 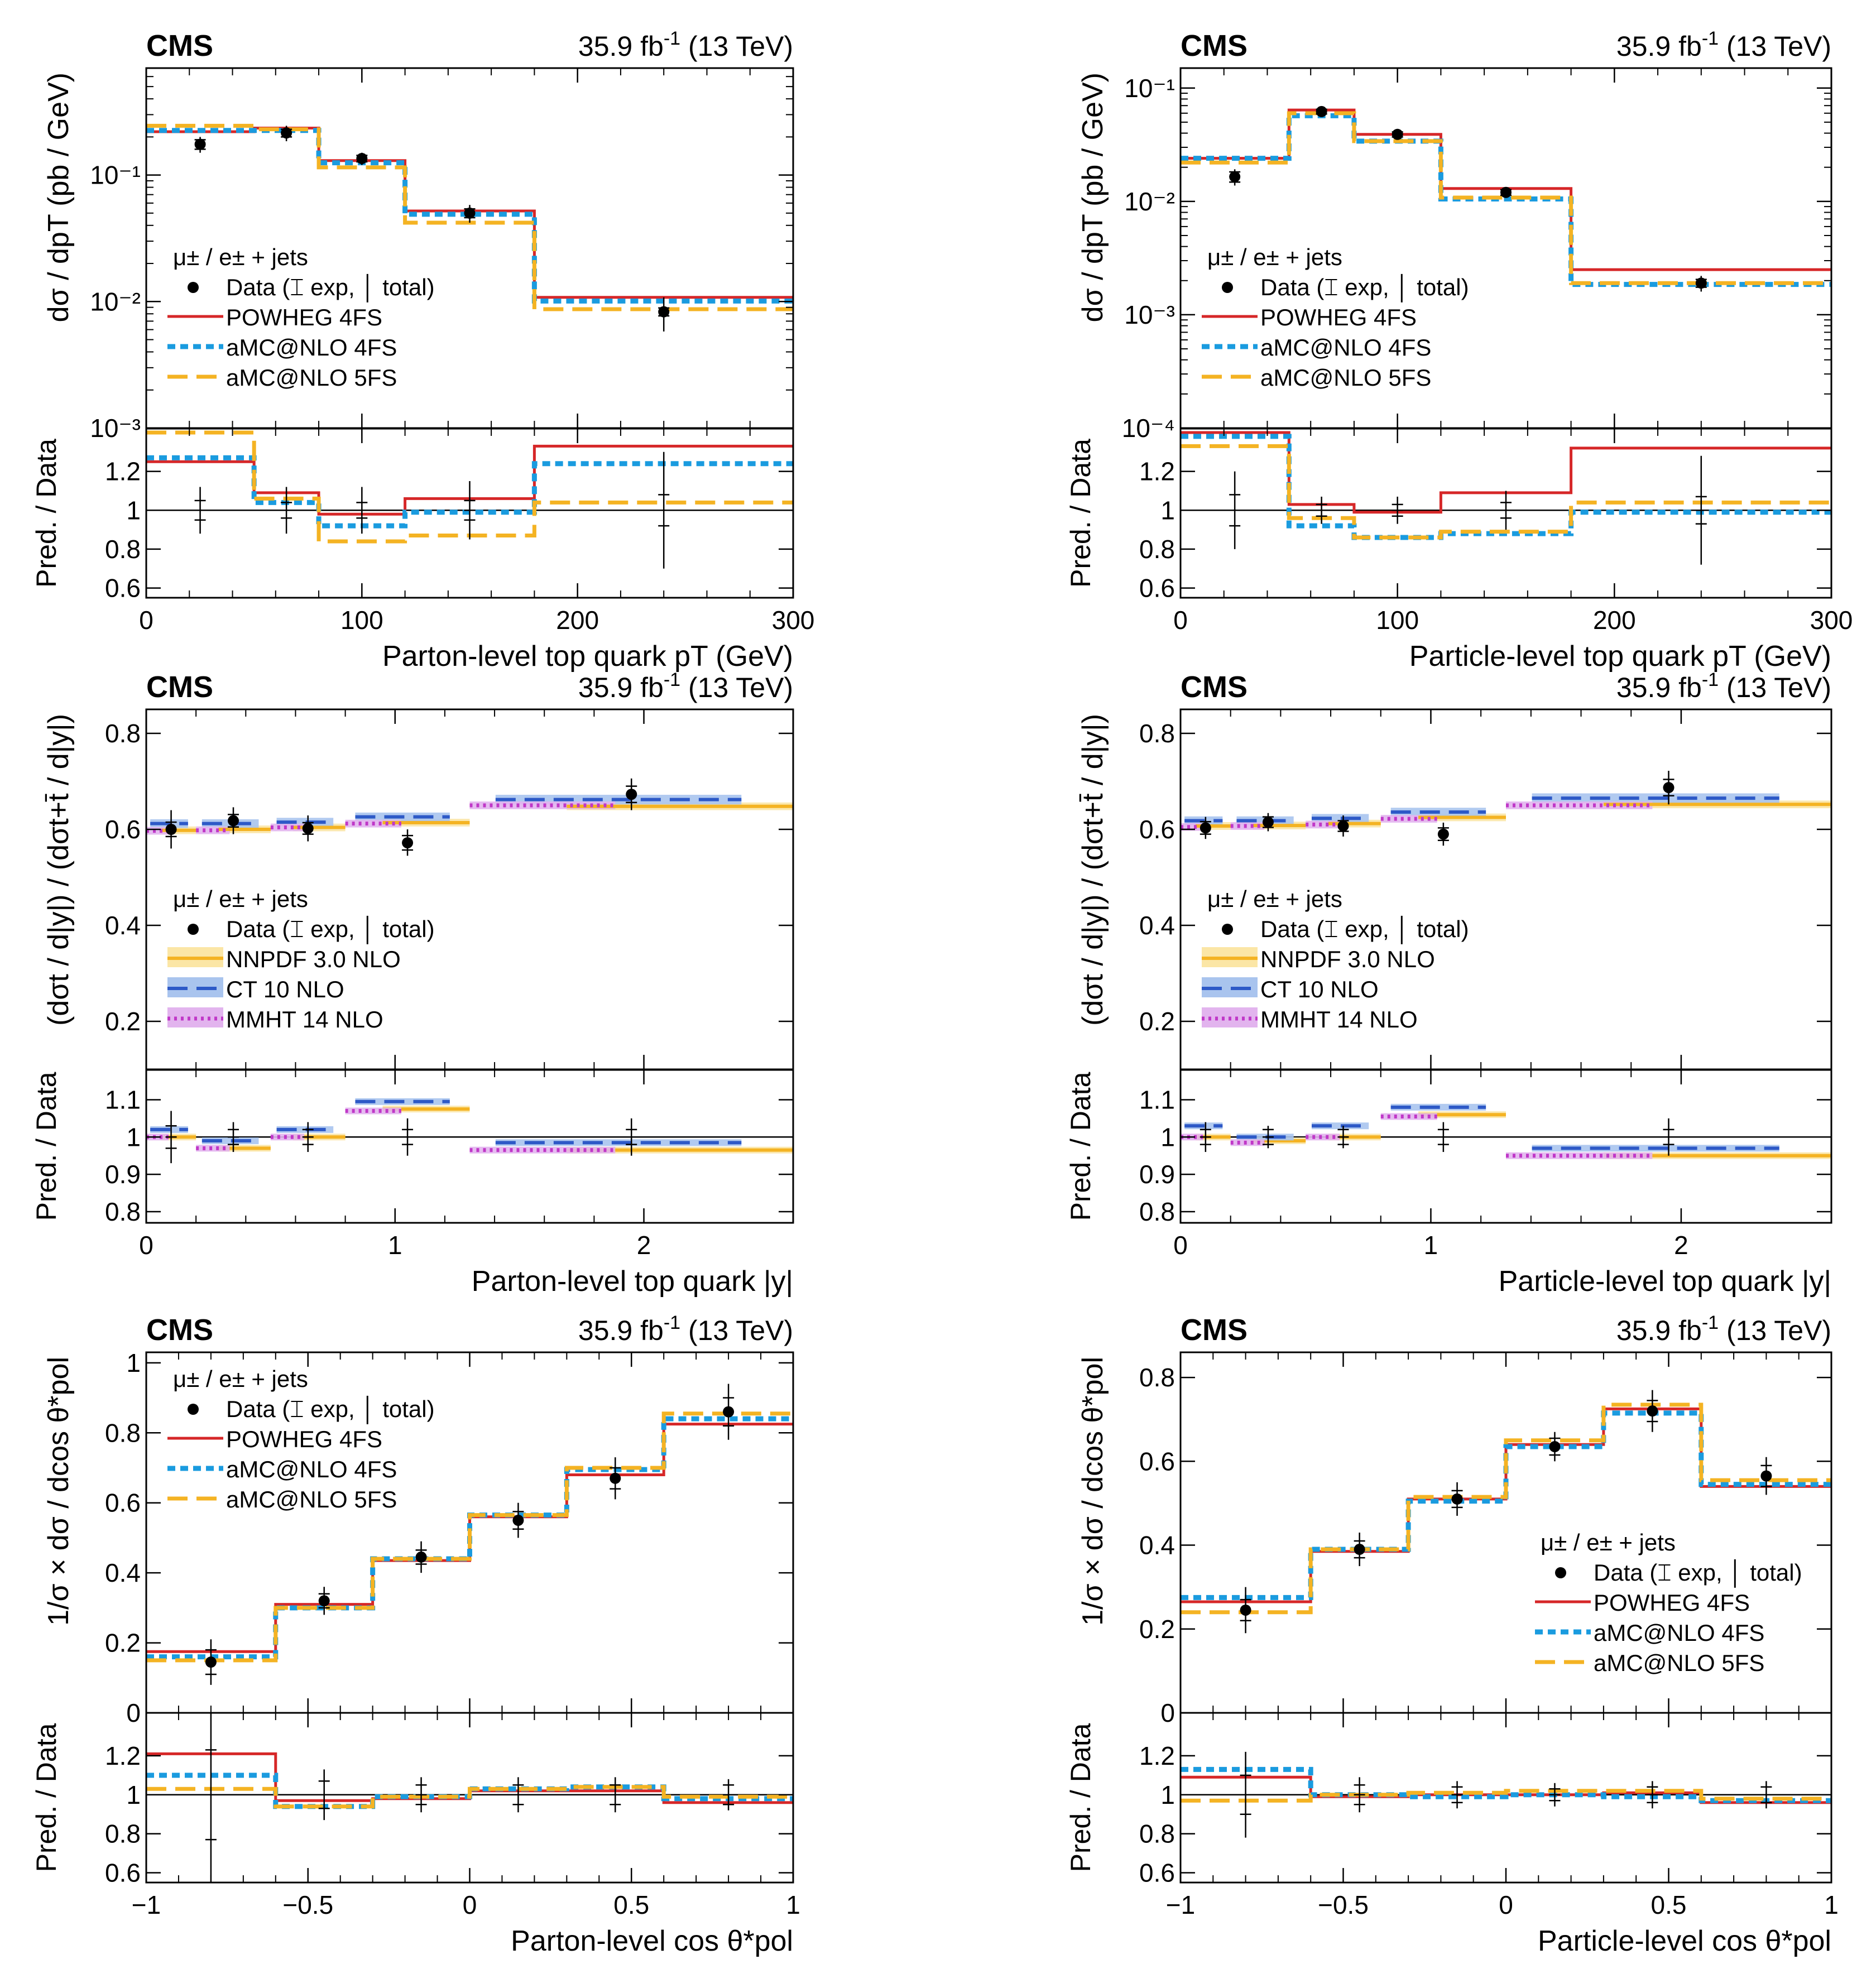 I want to click on x-axis-title: Particle-level cos θ*pol, so click(x=1684, y=1941).